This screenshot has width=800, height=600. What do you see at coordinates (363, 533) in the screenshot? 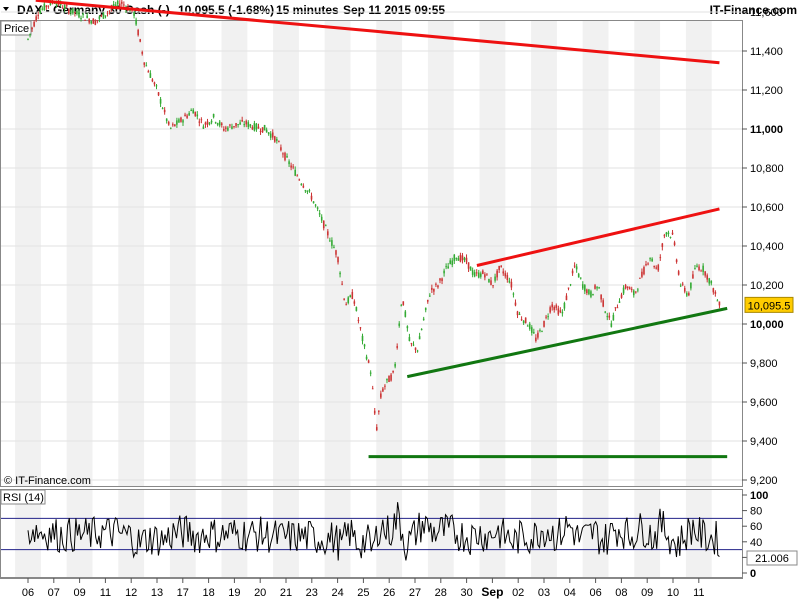
I see `rsi-background-bands` at bounding box center [363, 533].